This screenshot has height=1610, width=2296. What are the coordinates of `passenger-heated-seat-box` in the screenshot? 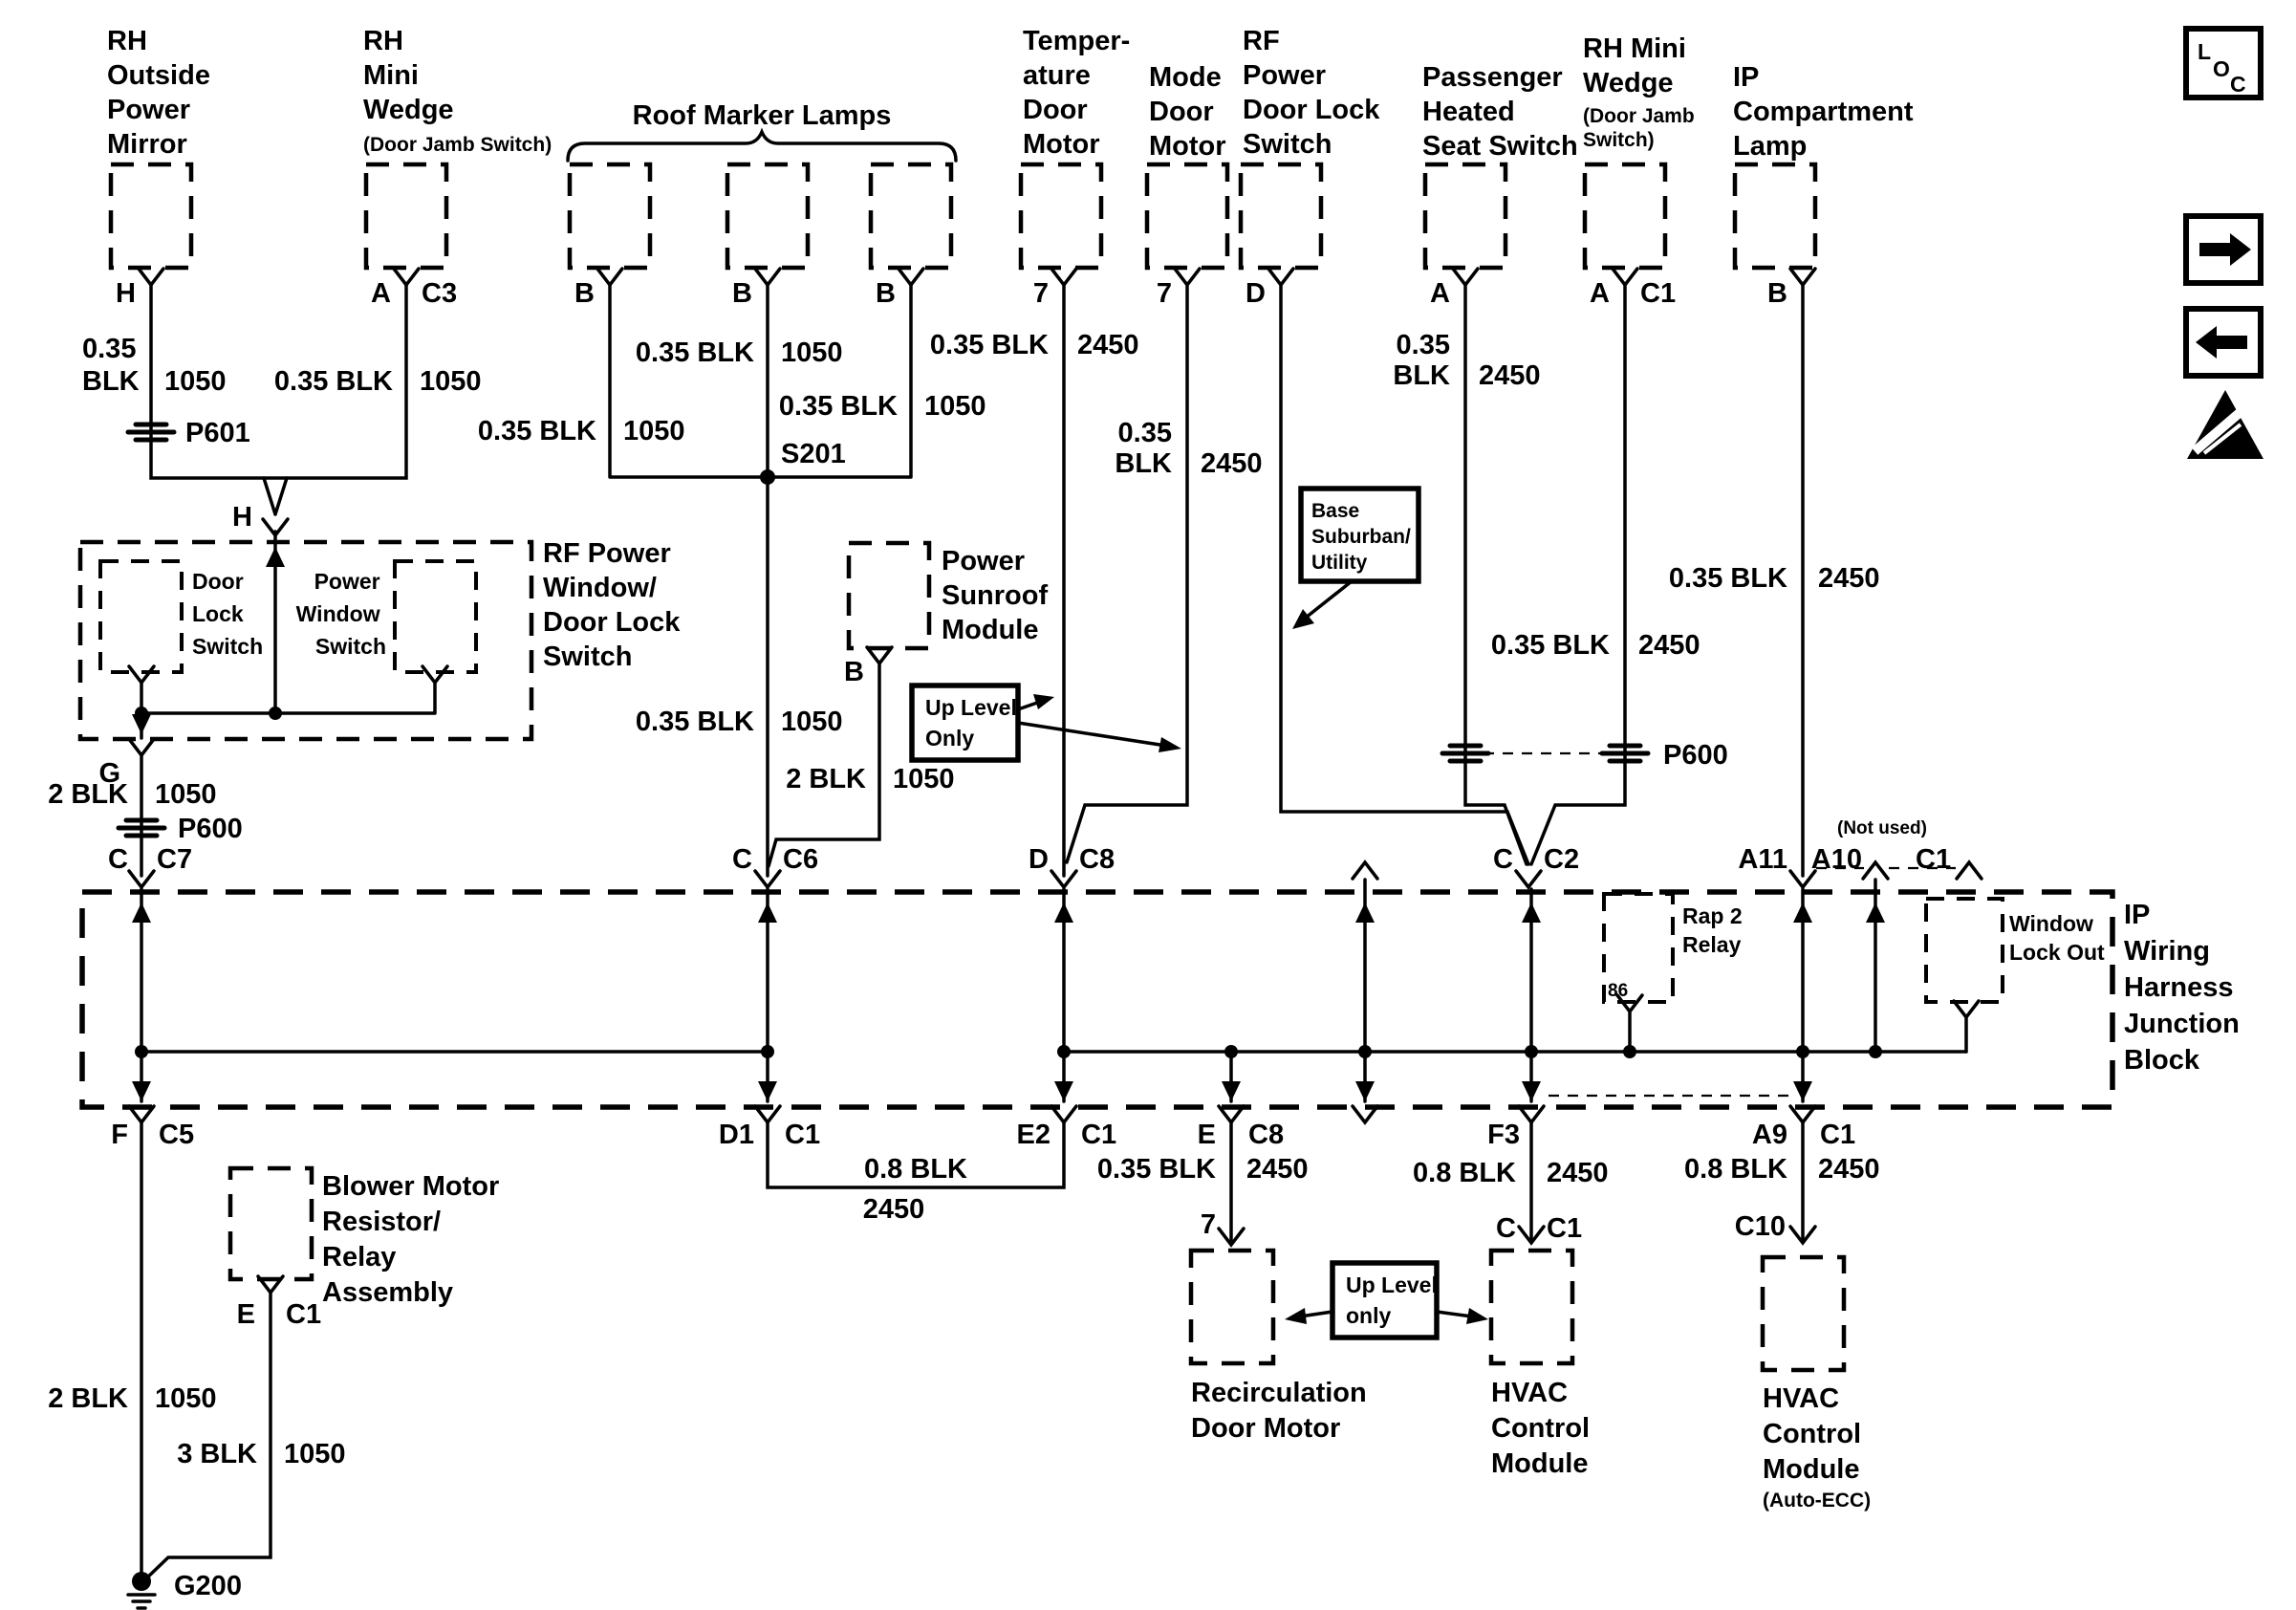 It's located at (1465, 216).